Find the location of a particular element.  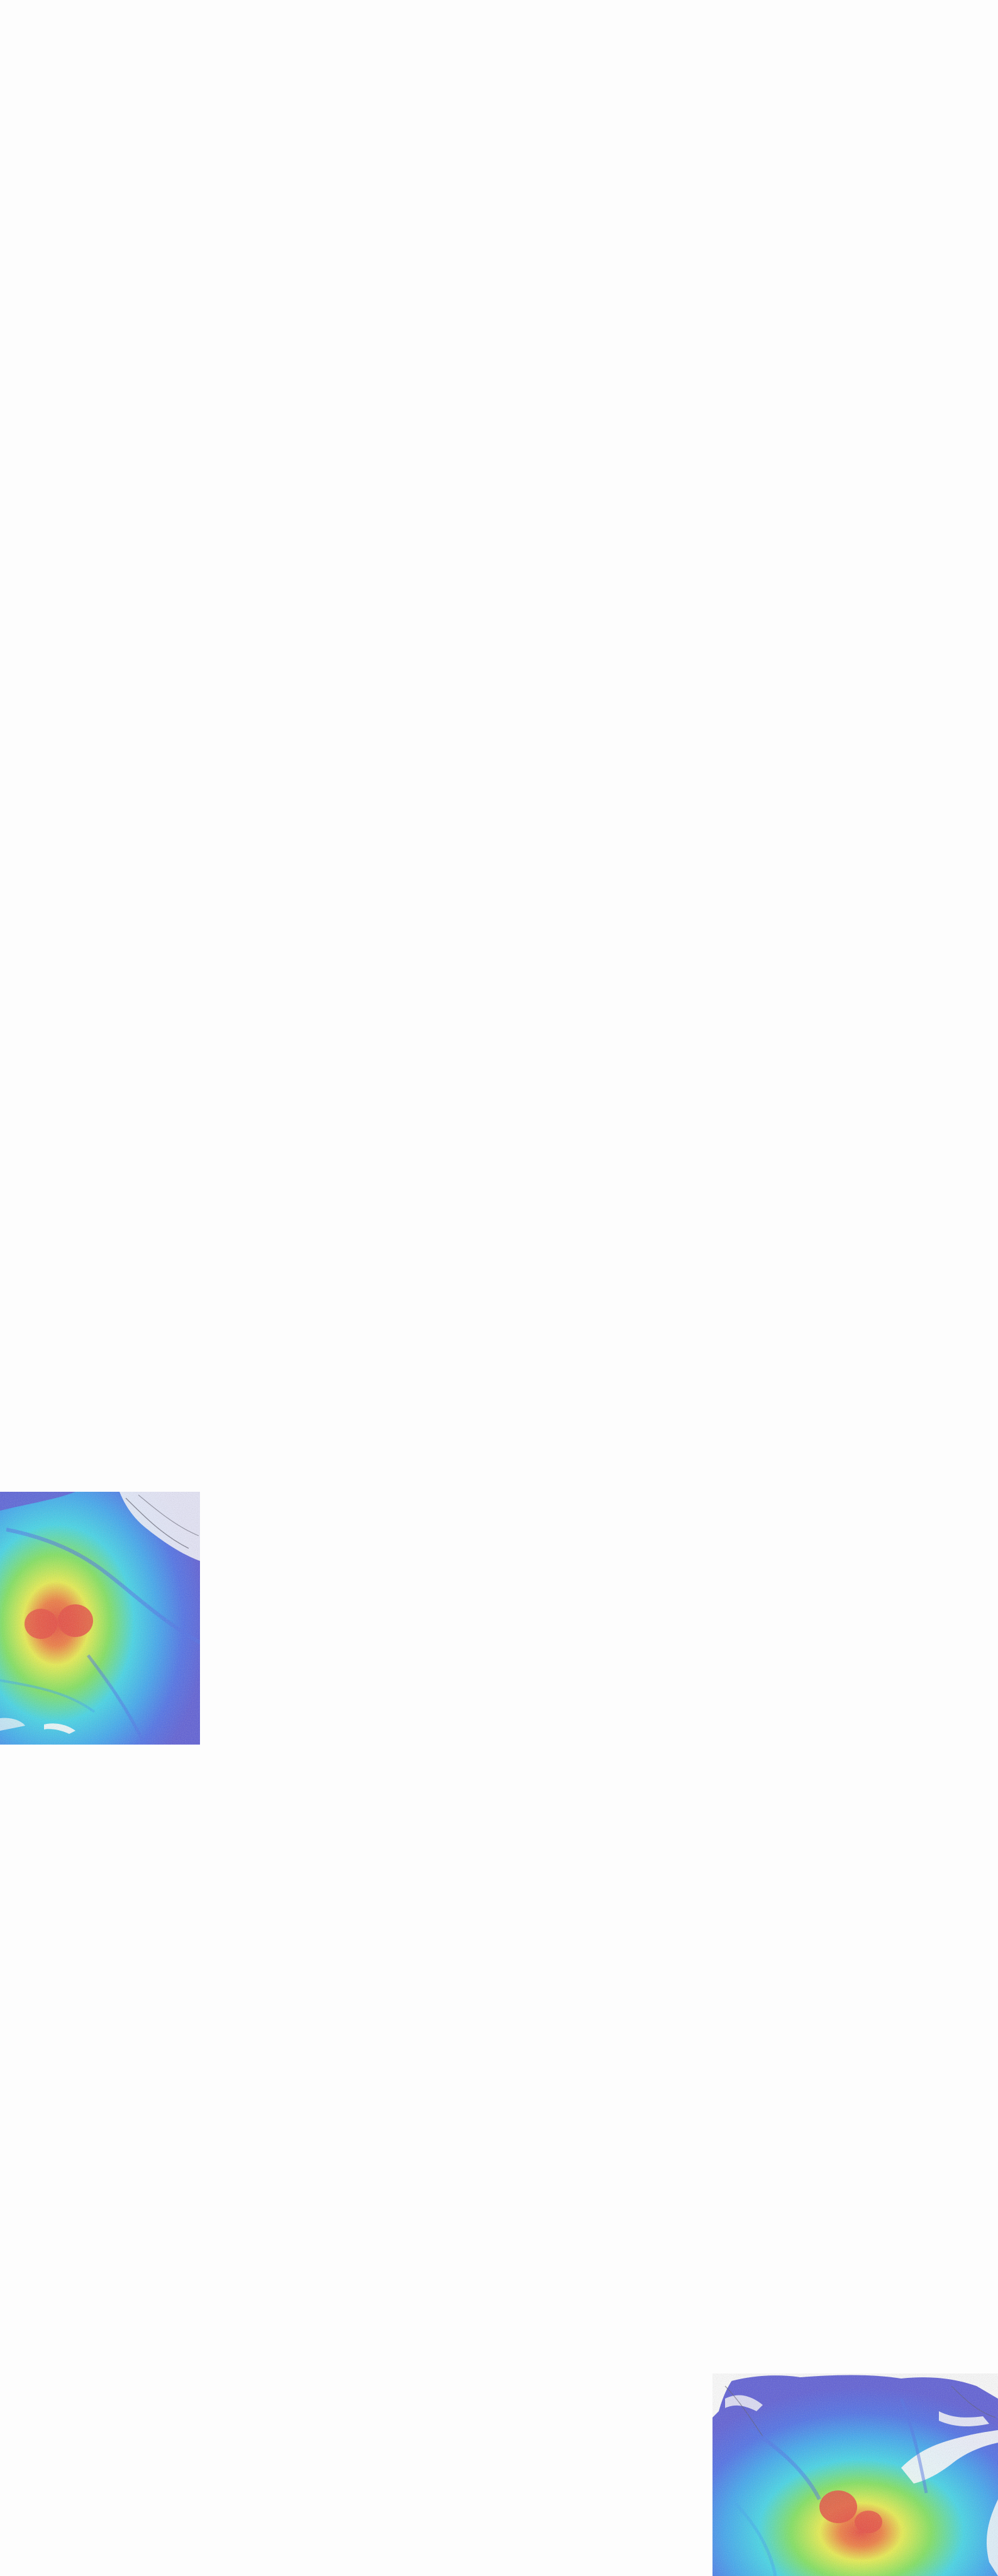

heatmap-image-bottom-right is located at coordinates (855, 2474).